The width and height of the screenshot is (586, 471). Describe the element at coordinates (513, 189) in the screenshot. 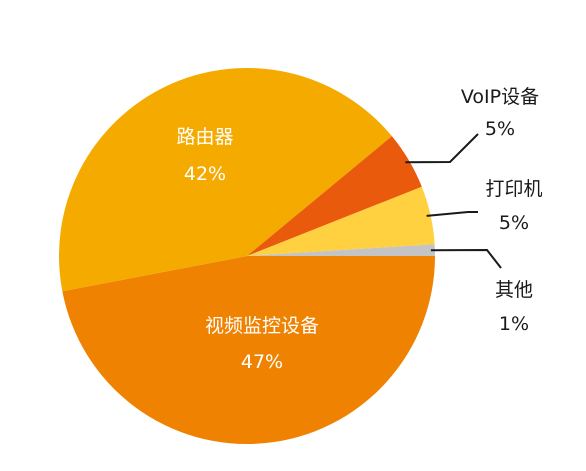

I see `slice-label-printer: 打印机` at that location.